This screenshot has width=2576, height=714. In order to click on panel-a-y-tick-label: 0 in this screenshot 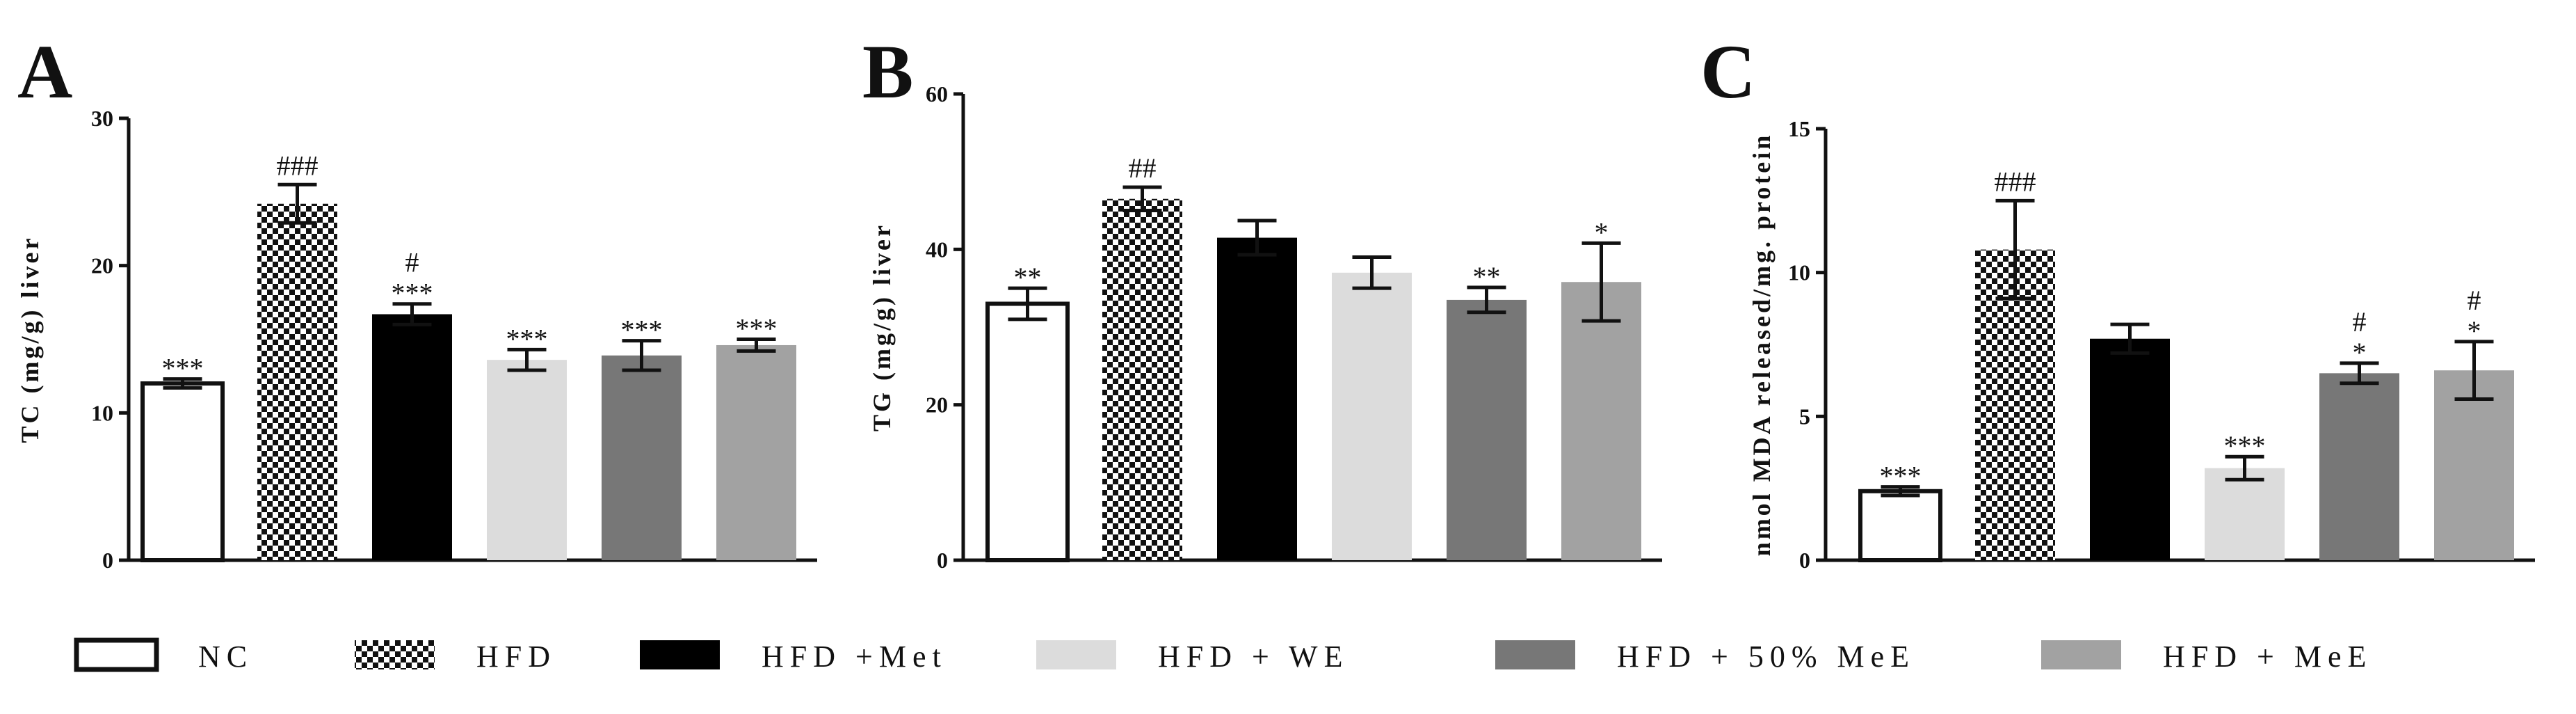, I will do `click(107, 560)`.